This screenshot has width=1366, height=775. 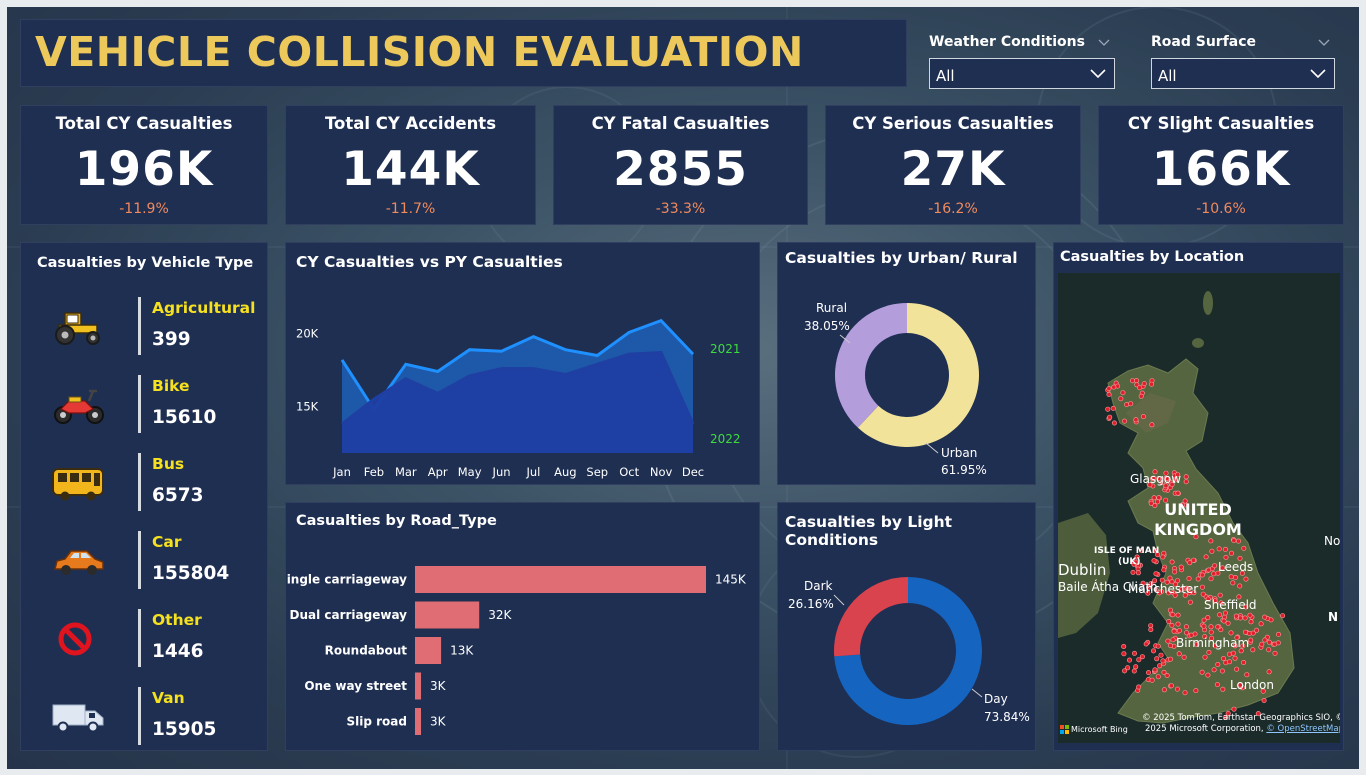 I want to click on openstreetmap-link: © OpenStreetMap, so click(x=1303, y=729).